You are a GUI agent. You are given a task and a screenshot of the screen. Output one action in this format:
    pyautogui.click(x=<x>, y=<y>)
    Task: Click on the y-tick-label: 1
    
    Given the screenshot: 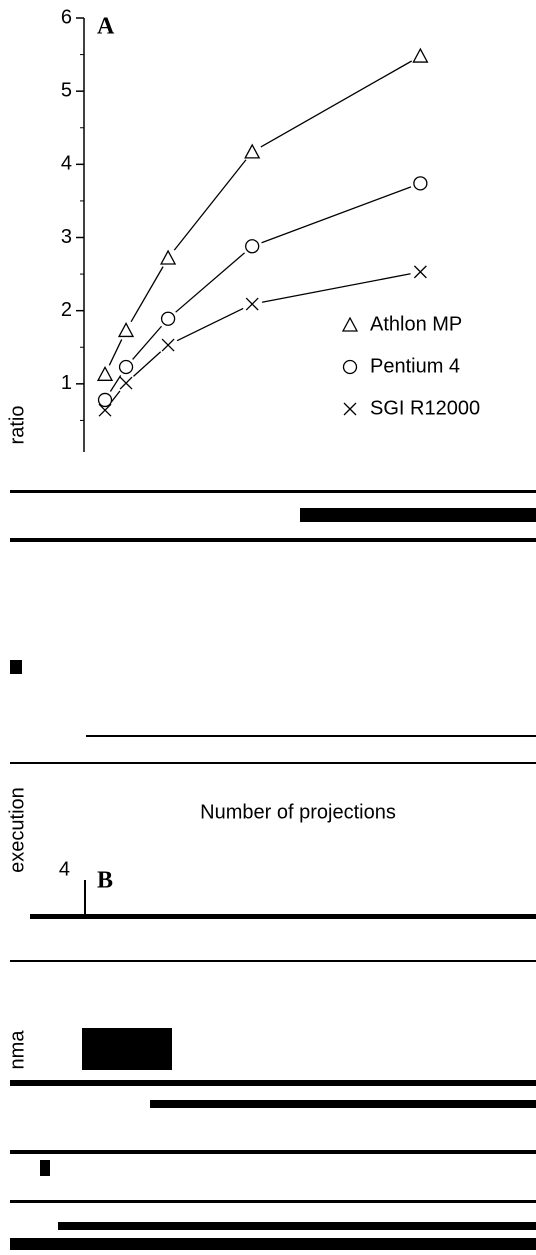 What is the action you would take?
    pyautogui.click(x=66, y=383)
    